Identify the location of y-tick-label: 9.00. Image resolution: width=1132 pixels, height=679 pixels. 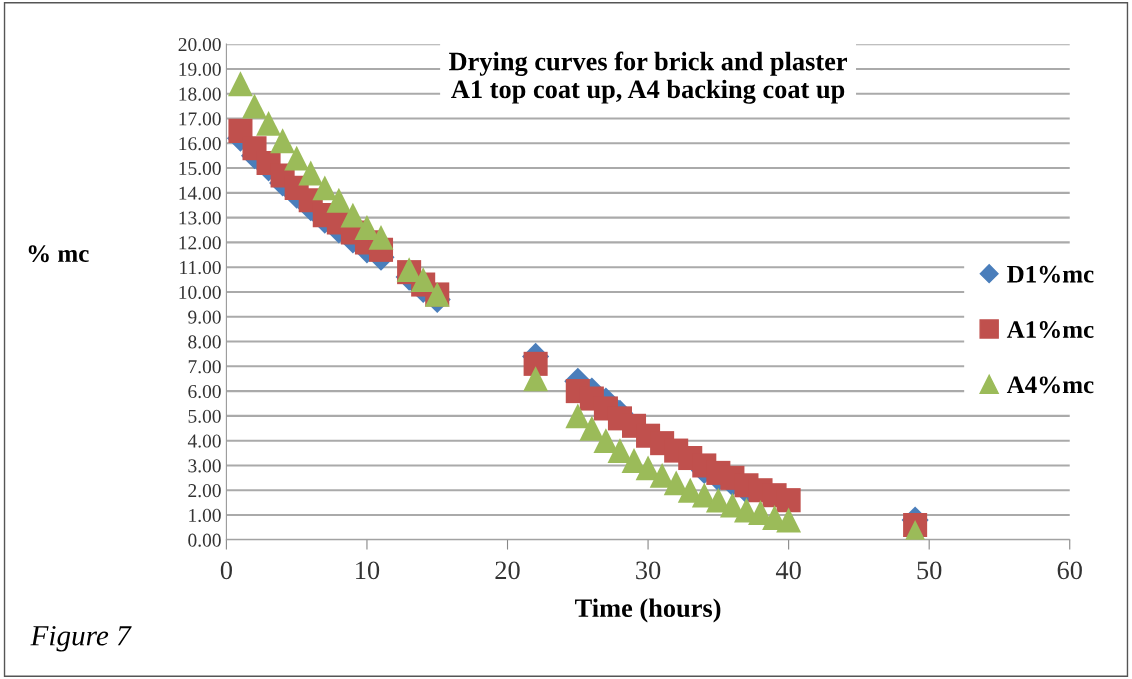
(204, 317).